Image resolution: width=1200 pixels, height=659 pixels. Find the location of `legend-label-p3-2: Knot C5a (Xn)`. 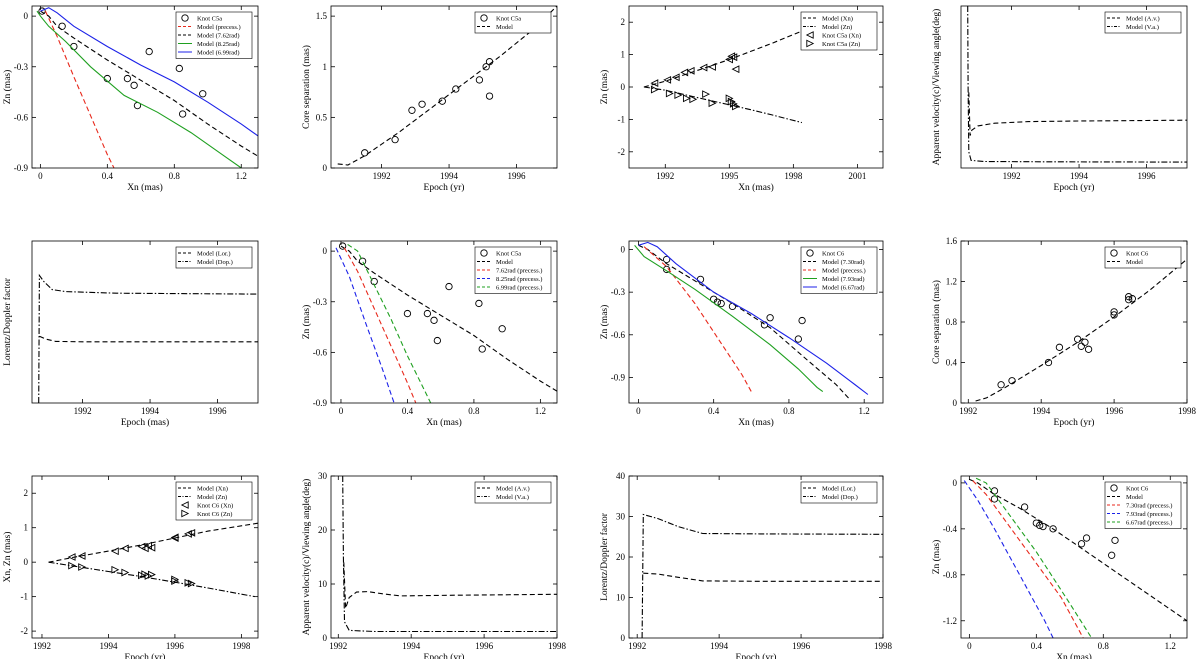

legend-label-p3-2: Knot C5a (Xn) is located at coordinates (841, 35).